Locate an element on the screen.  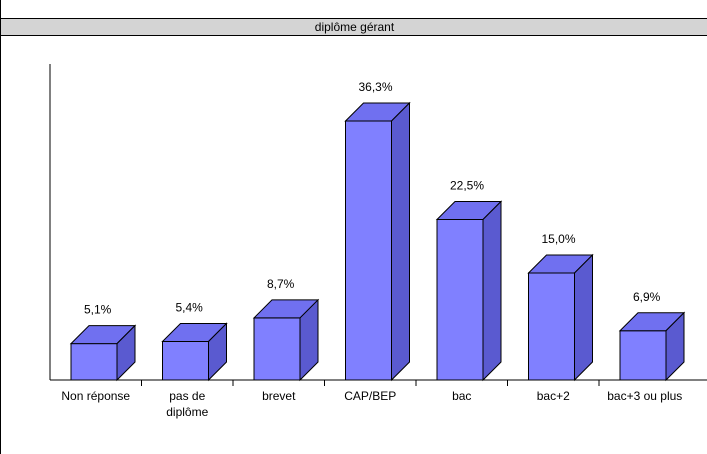
data-label: 22,5% is located at coordinates (467, 185).